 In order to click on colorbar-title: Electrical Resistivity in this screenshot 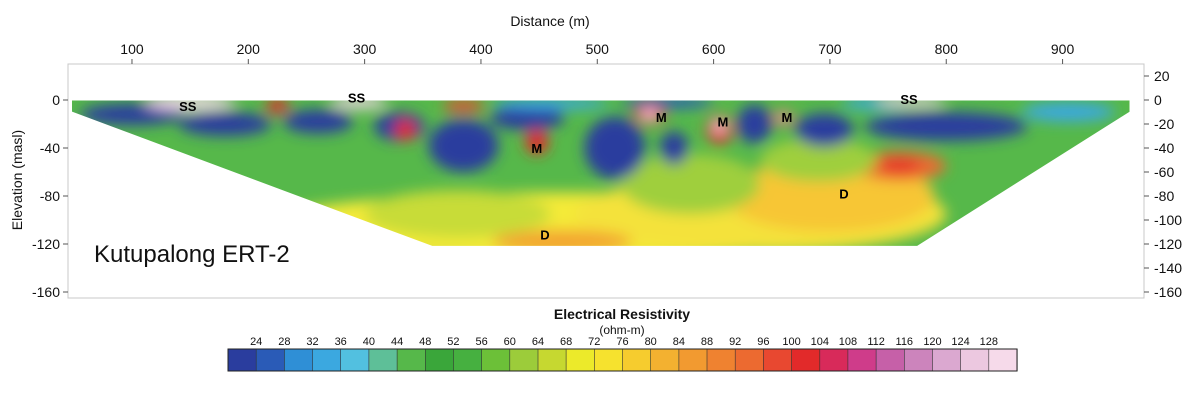, I will do `click(622, 314)`.